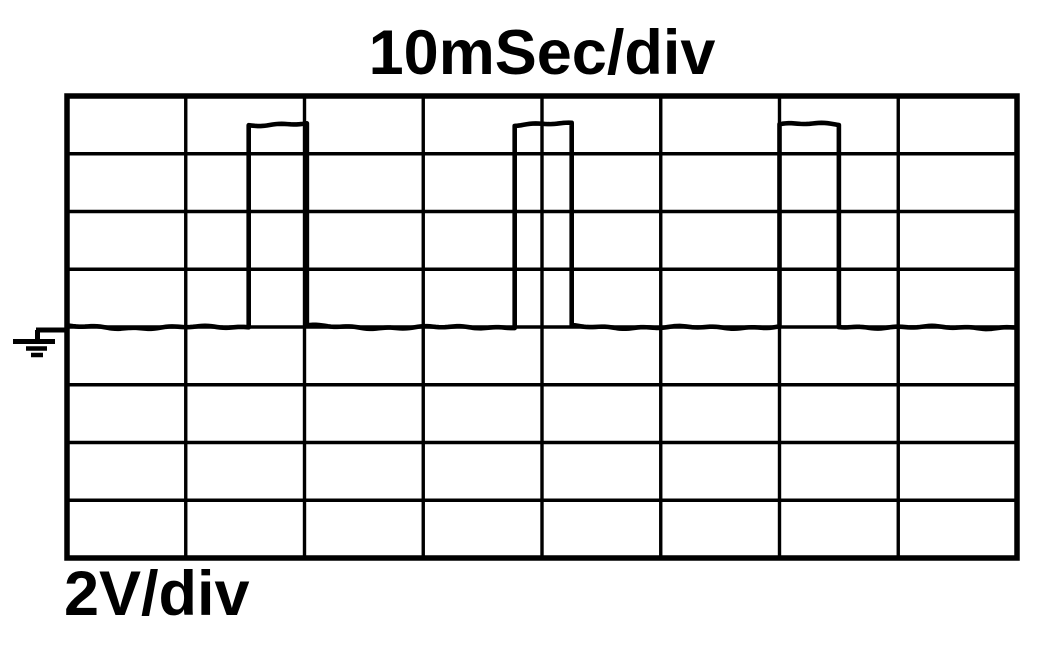 The width and height of the screenshot is (1063, 661). What do you see at coordinates (157, 594) in the screenshot?
I see `volts-scale-label: 2V/div` at bounding box center [157, 594].